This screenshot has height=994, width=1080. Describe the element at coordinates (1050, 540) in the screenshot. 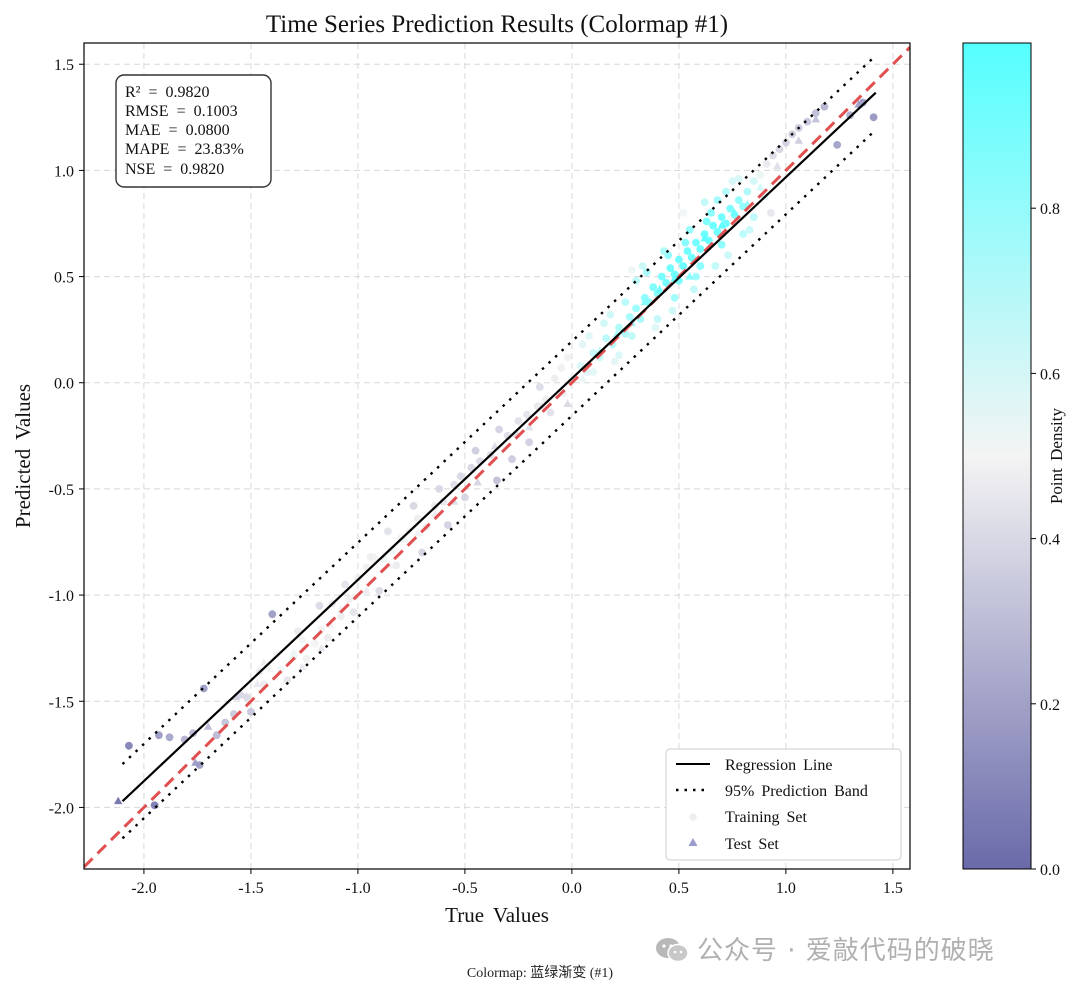

I see `colorbar-tick-label-2: 0.4` at that location.